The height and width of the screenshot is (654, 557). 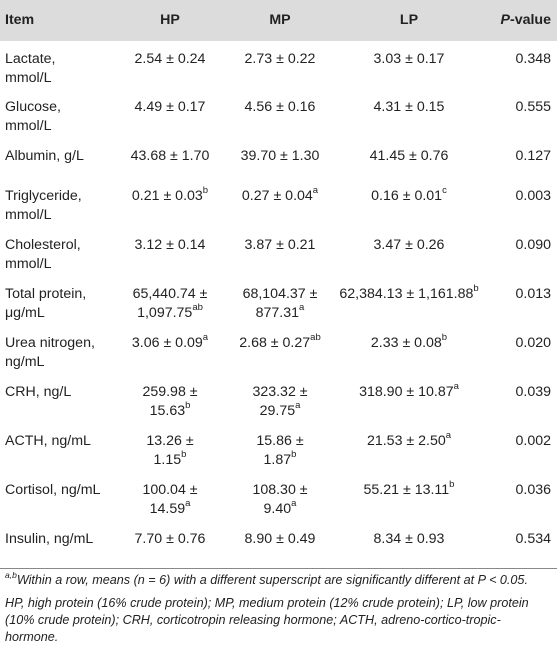 What do you see at coordinates (280, 505) in the screenshot?
I see `cell-mp: 108.30 ± 9.40a` at bounding box center [280, 505].